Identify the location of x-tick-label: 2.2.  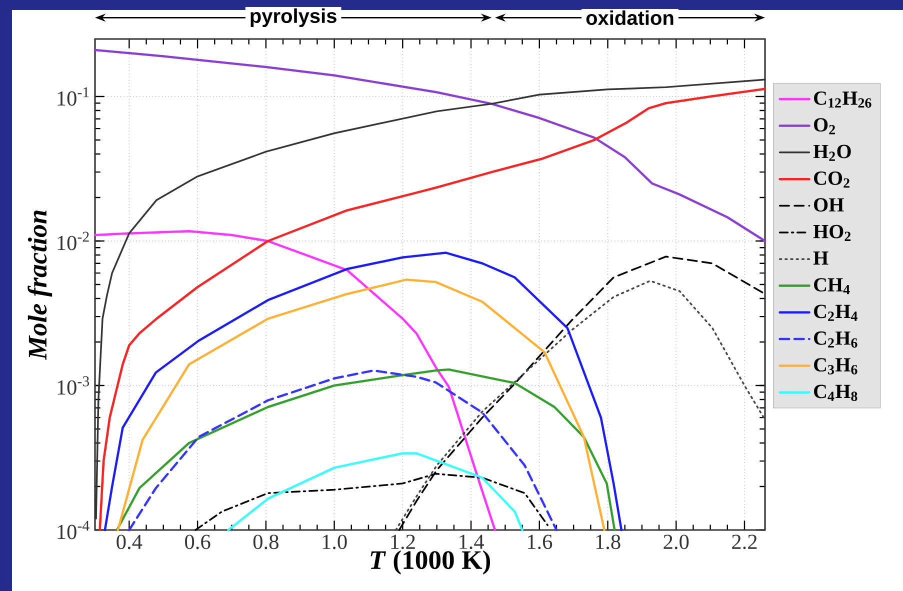
(744, 542).